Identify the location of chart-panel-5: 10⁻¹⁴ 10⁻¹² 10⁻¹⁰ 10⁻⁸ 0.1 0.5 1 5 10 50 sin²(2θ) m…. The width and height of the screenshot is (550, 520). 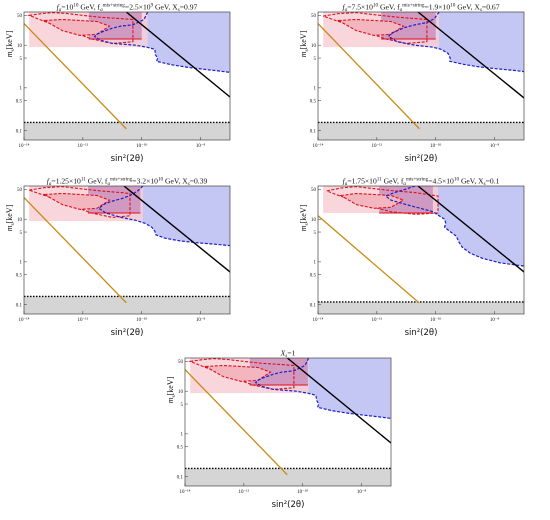
(279, 429).